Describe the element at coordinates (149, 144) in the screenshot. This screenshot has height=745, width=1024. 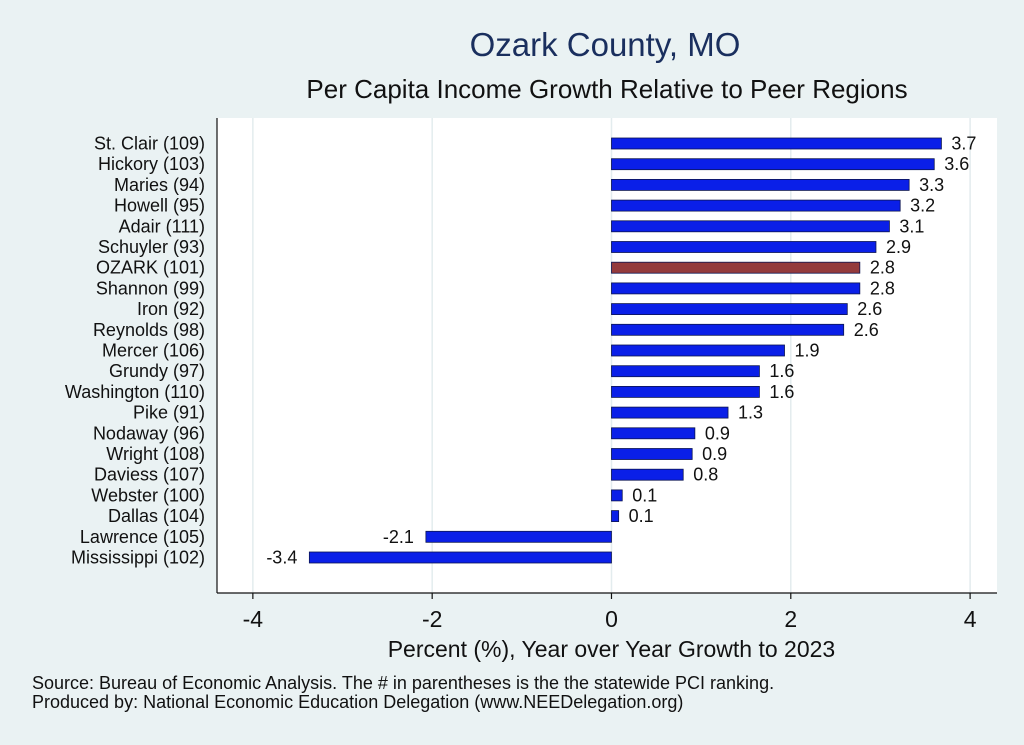
I see `category-label: St. Clair (109)` at that location.